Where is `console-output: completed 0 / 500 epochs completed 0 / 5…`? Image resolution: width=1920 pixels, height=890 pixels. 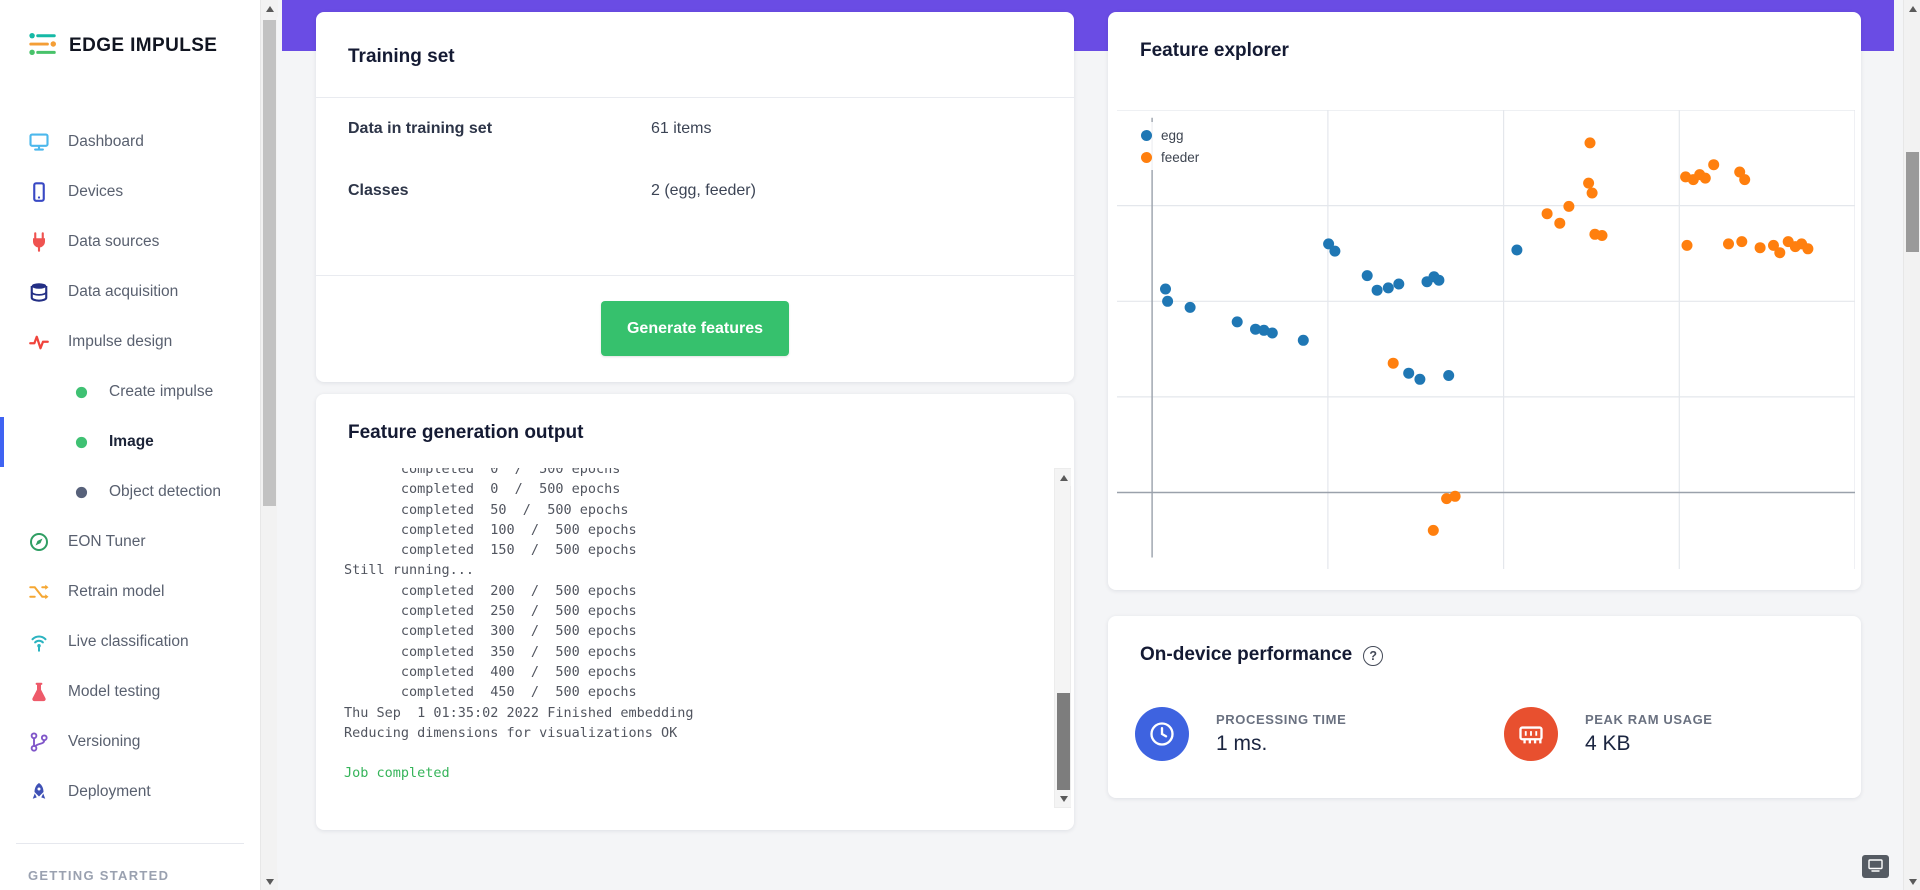
console-output: completed 0 / 500 epochs completed 0 / 5… is located at coordinates (705, 638).